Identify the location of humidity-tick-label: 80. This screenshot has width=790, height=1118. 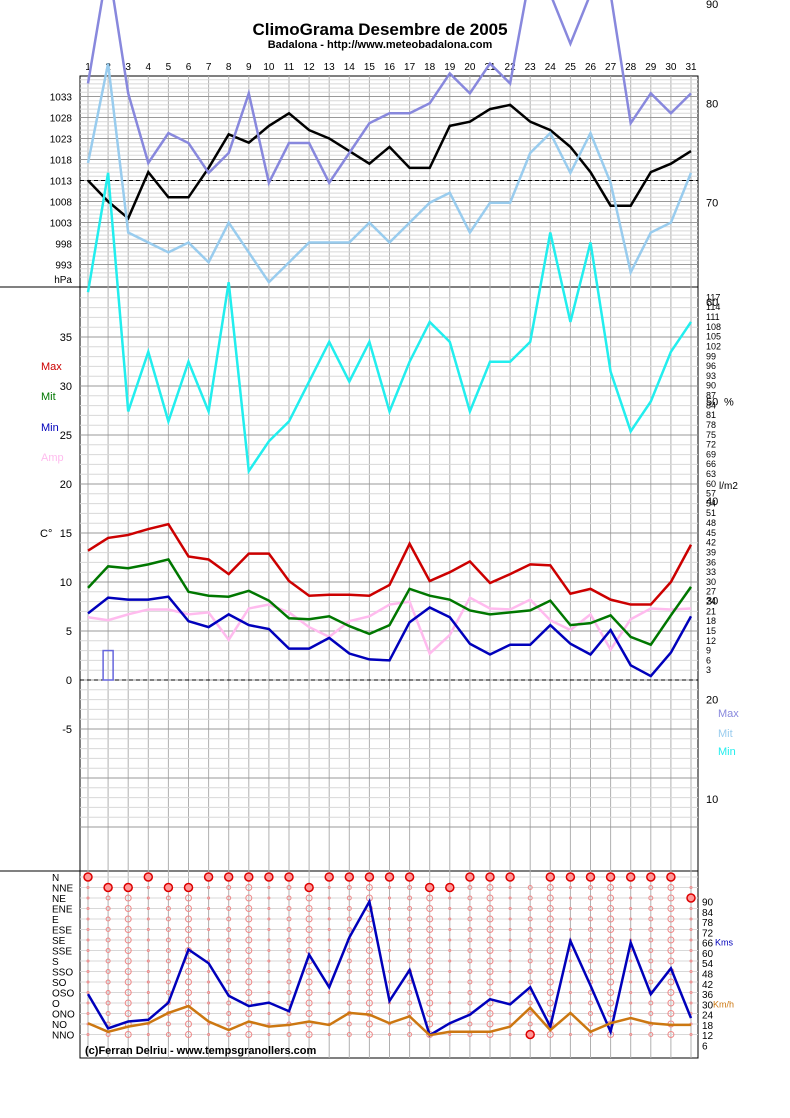
(712, 104).